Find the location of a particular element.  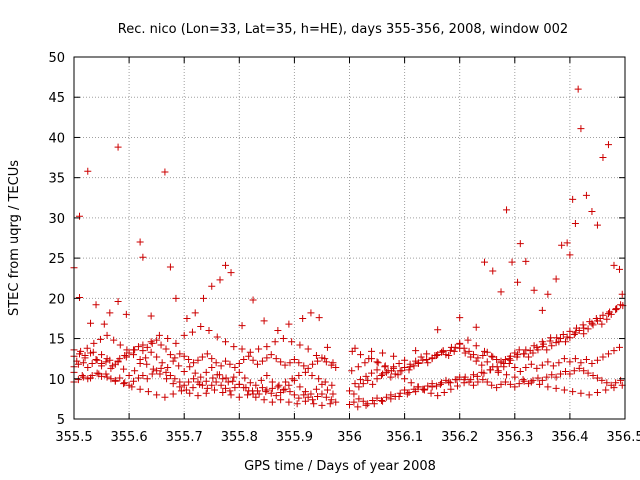

y-tick-label: 45 is located at coordinates (56, 98).